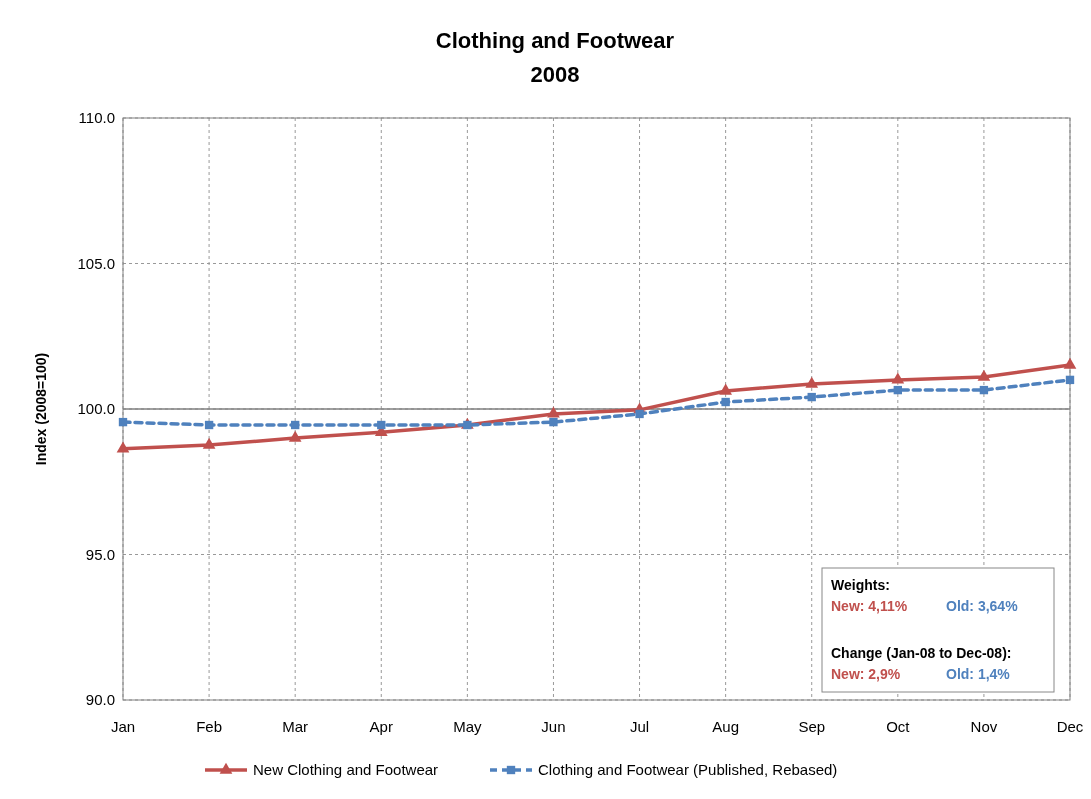 Image resolution: width=1091 pixels, height=799 pixels. I want to click on x-tick-label: Dec, so click(1070, 726).